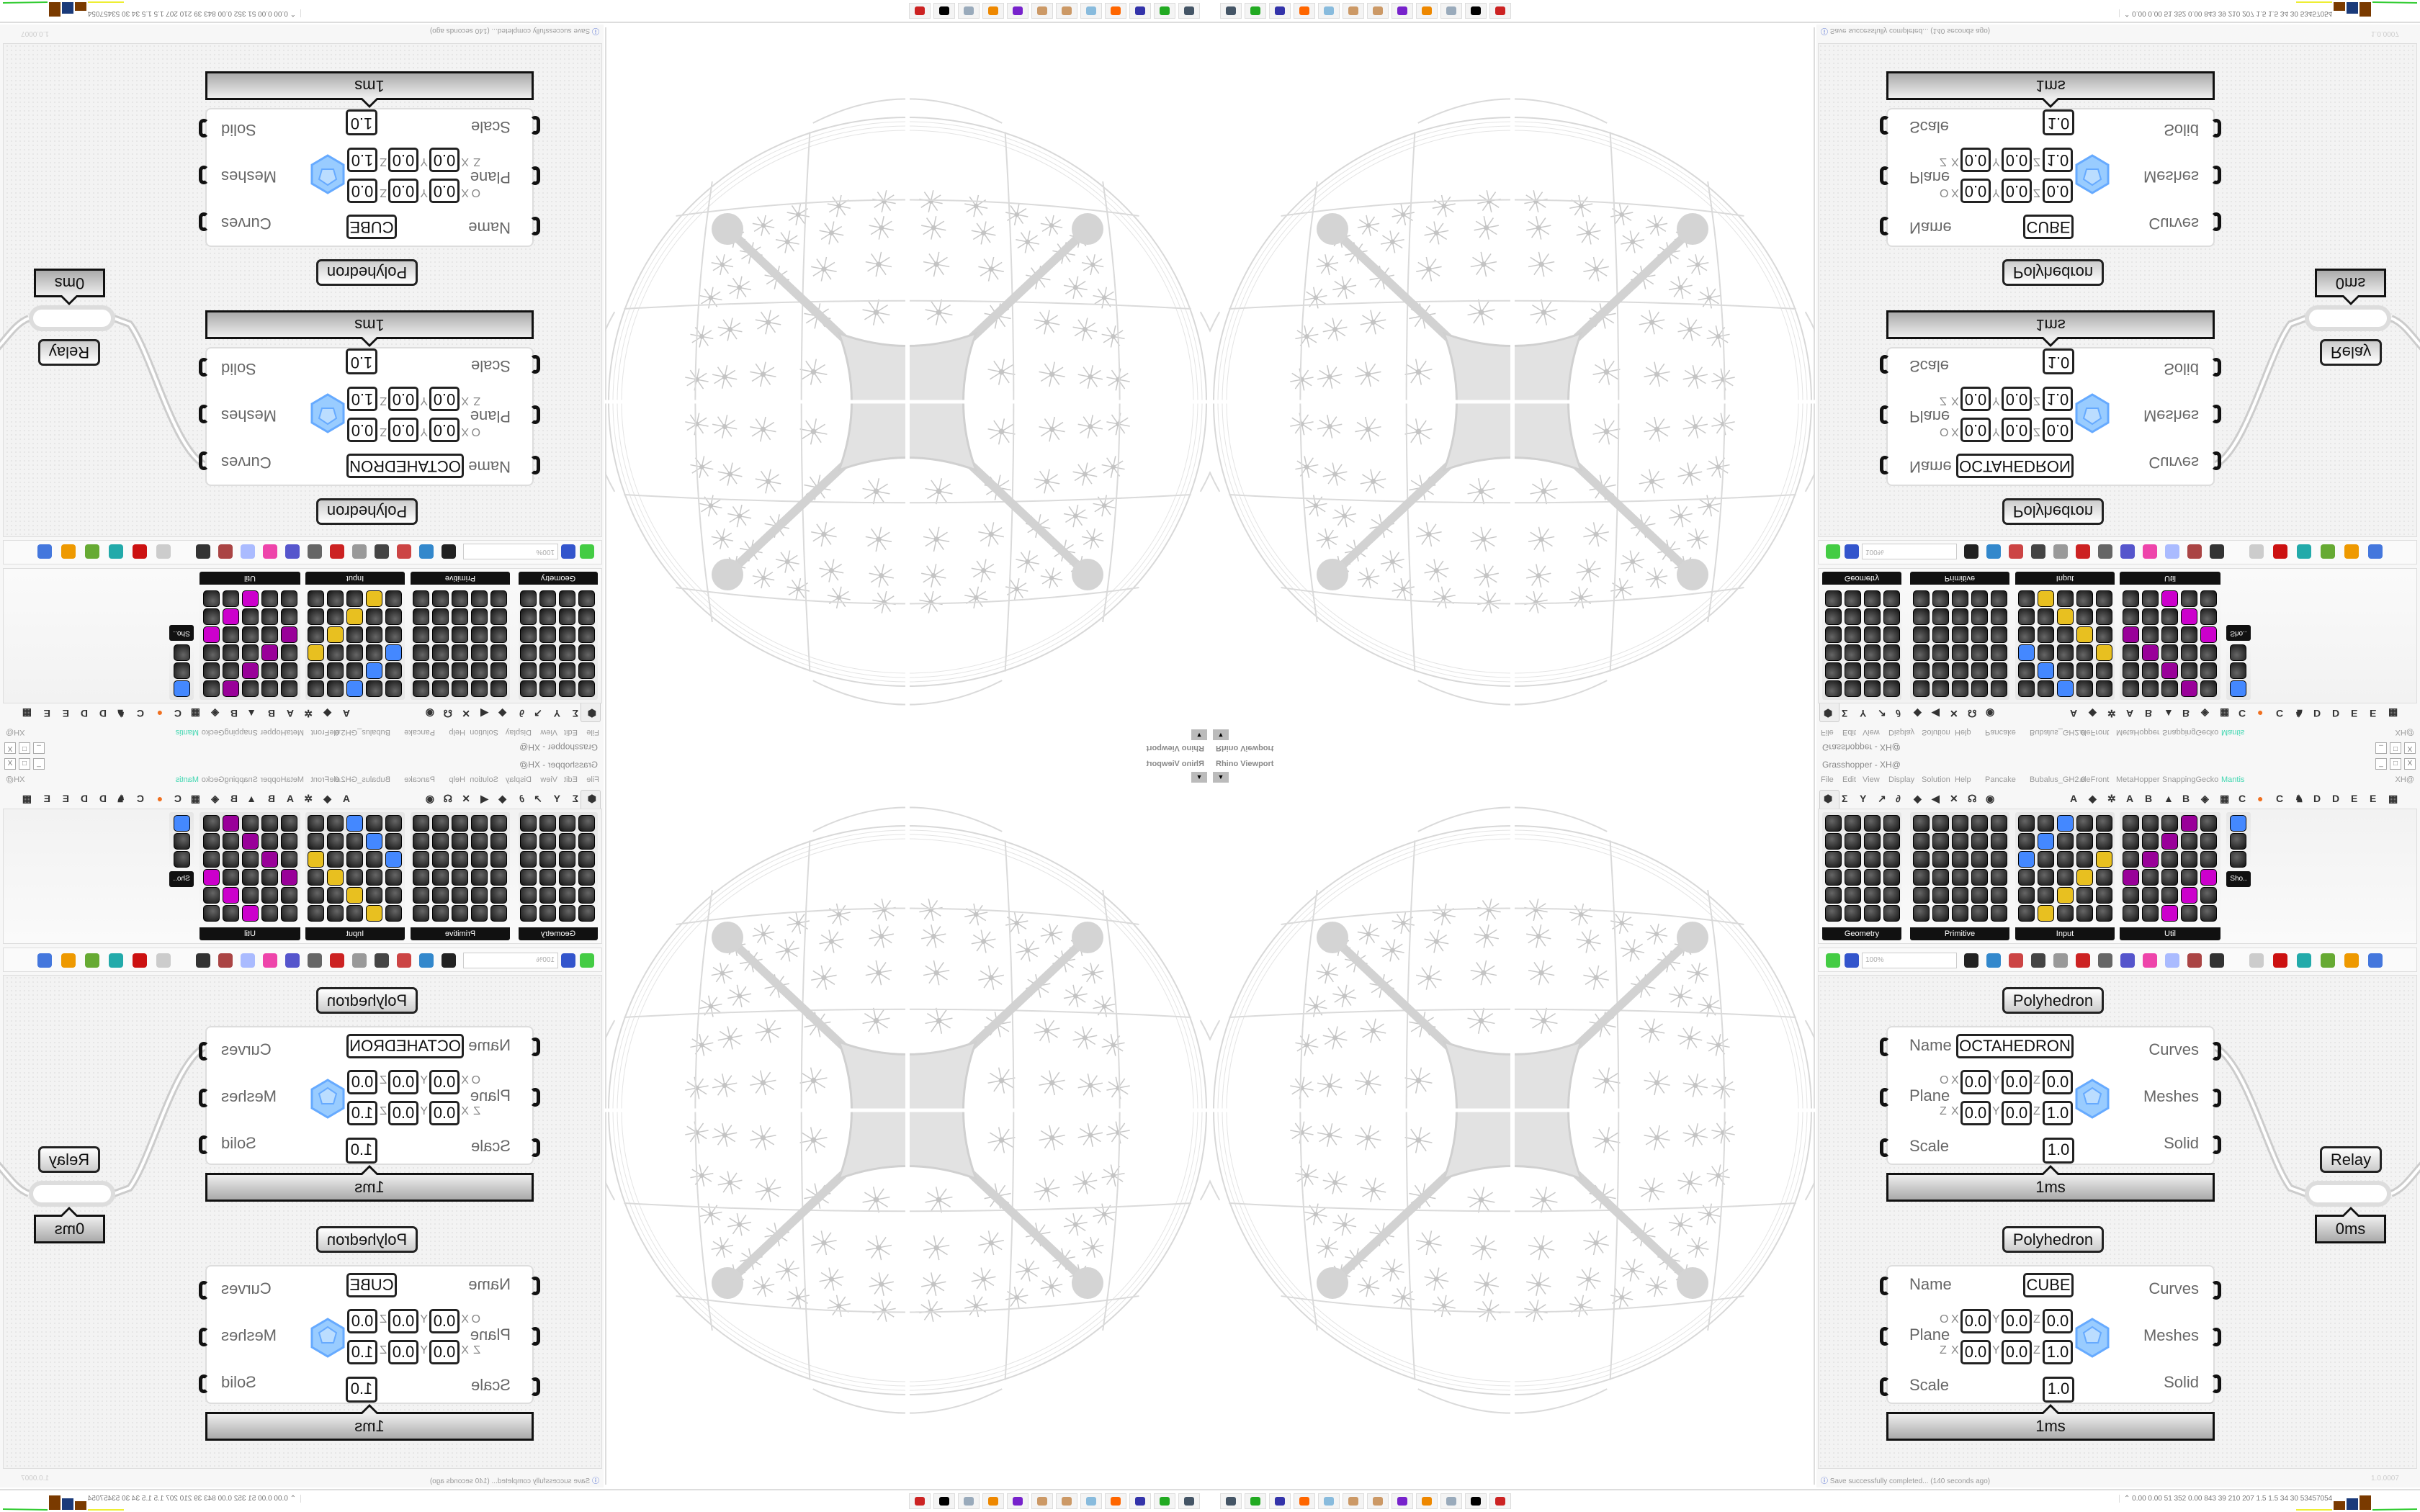 The width and height of the screenshot is (2420, 1512). What do you see at coordinates (1849, 779) in the screenshot?
I see `menu-edit: Edit` at bounding box center [1849, 779].